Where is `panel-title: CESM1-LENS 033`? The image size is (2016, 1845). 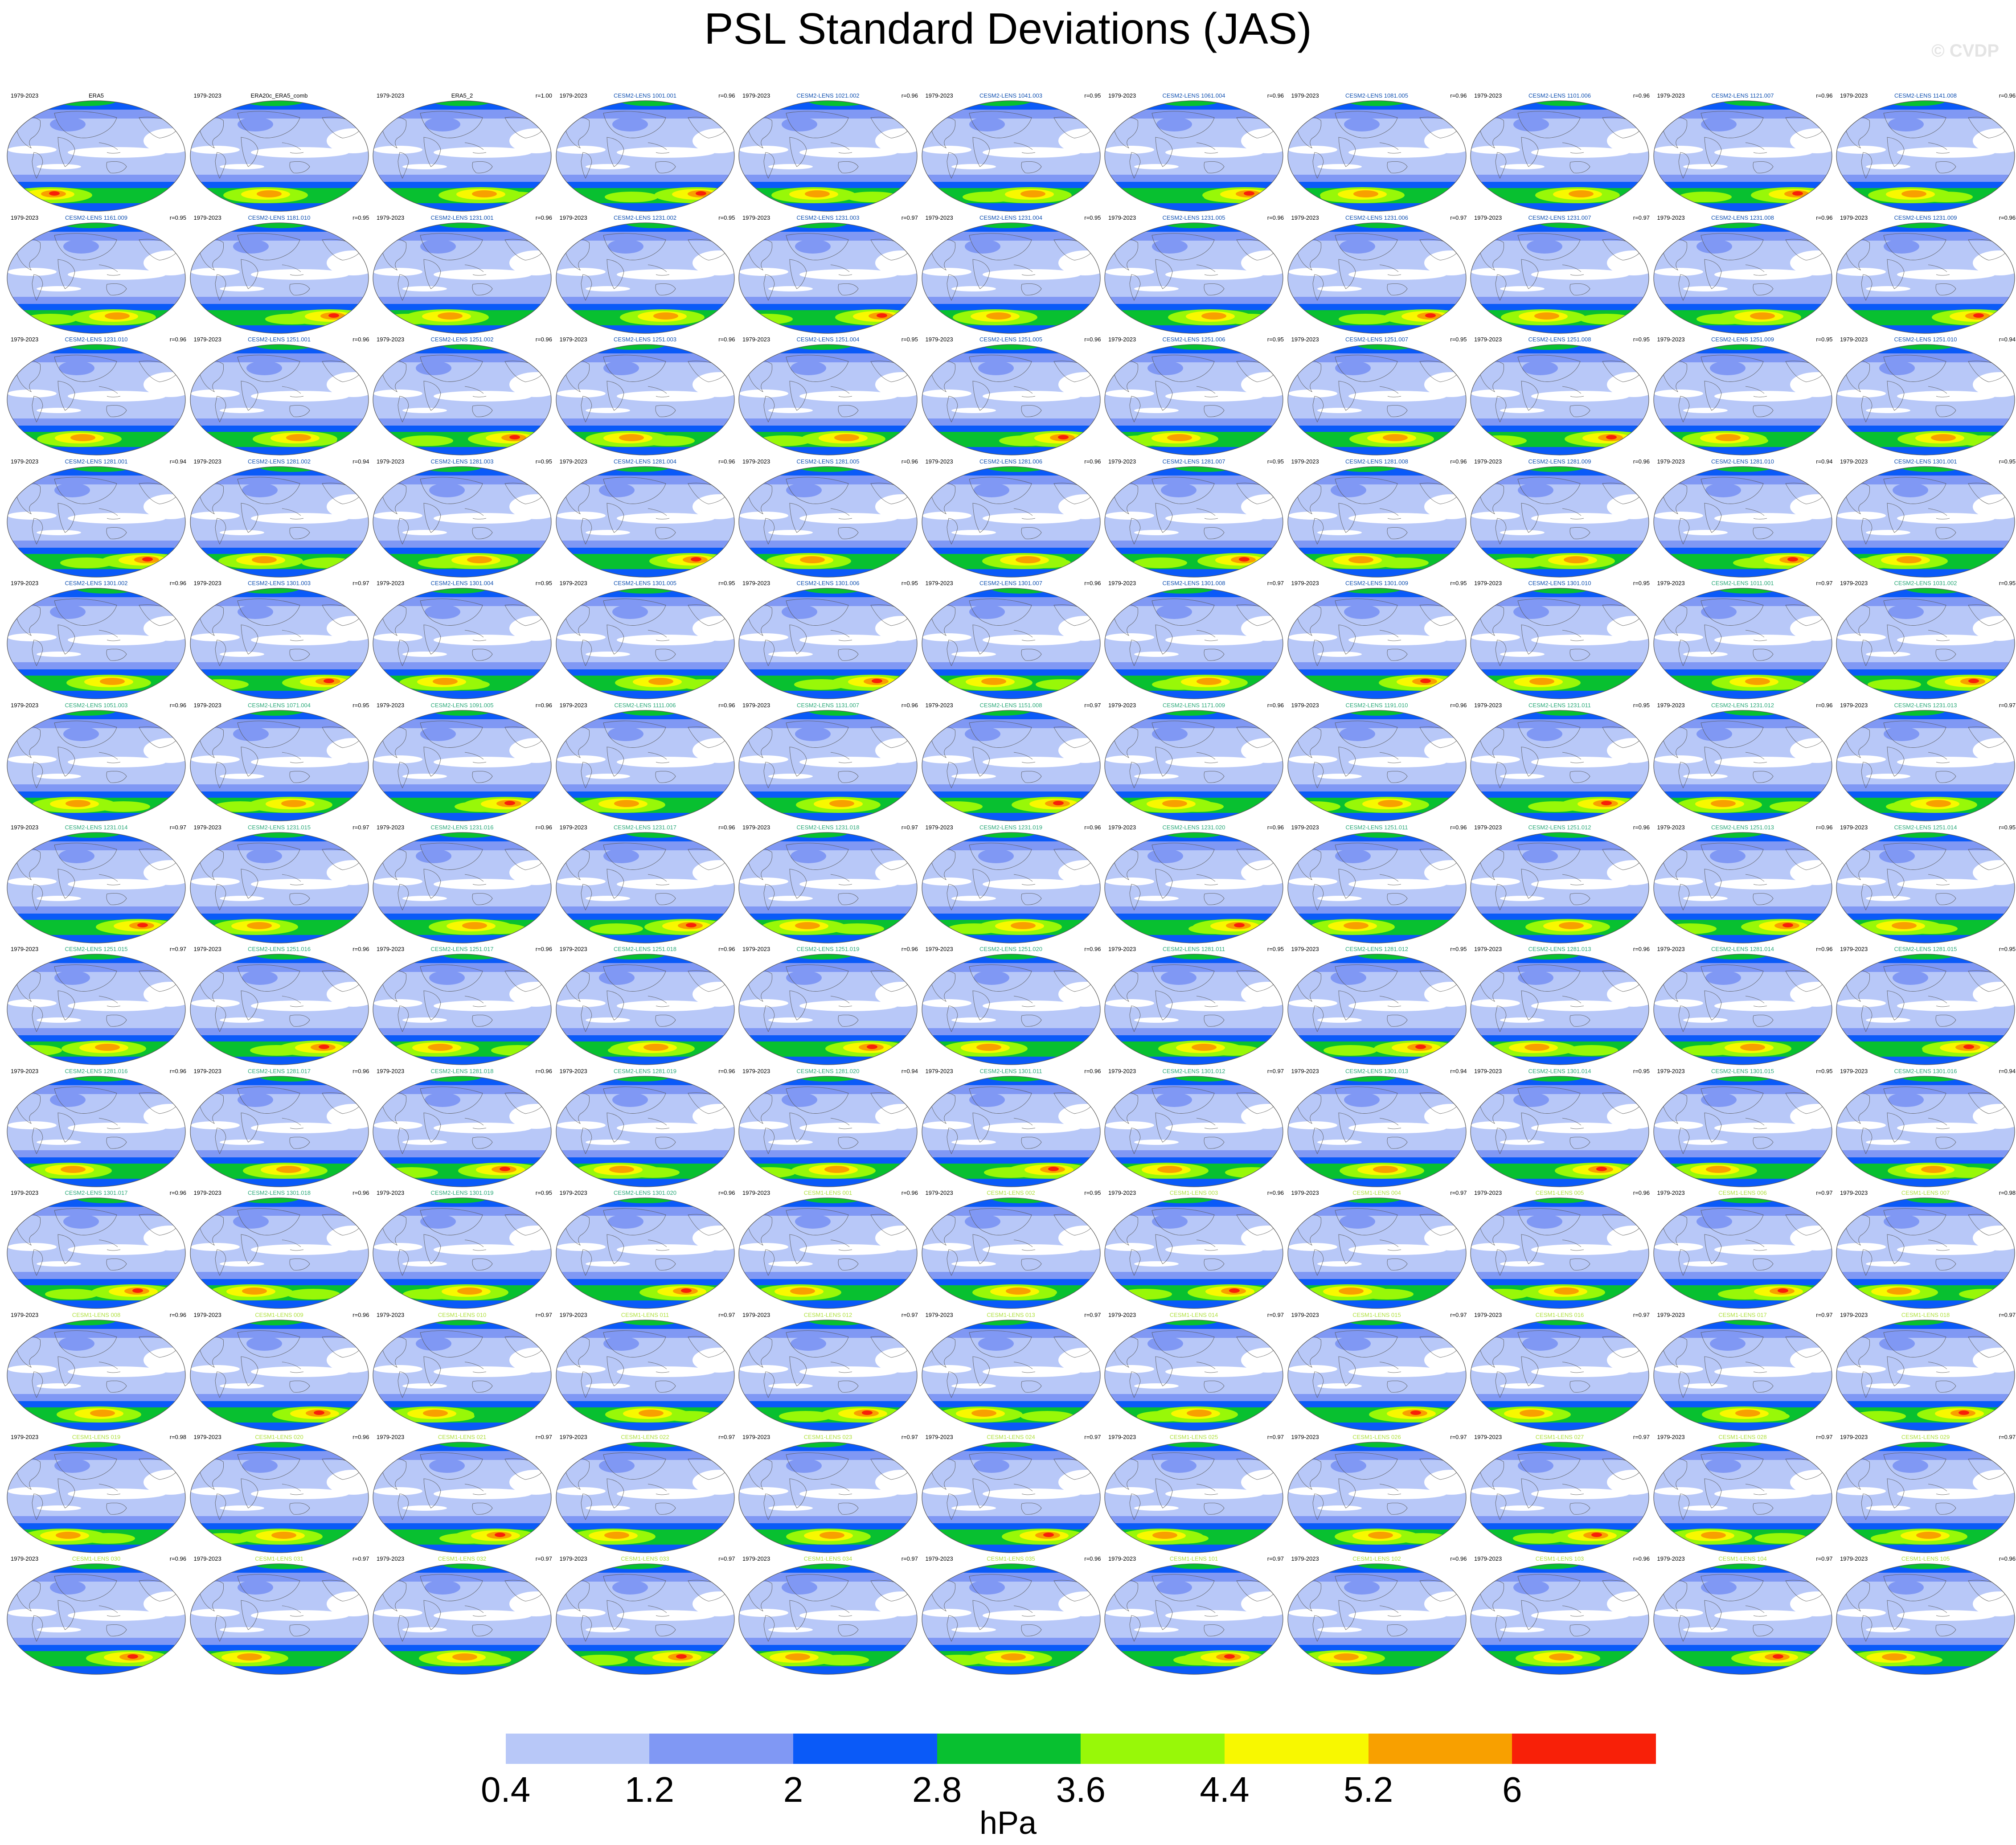
panel-title: CESM1-LENS 033 is located at coordinates (645, 1558).